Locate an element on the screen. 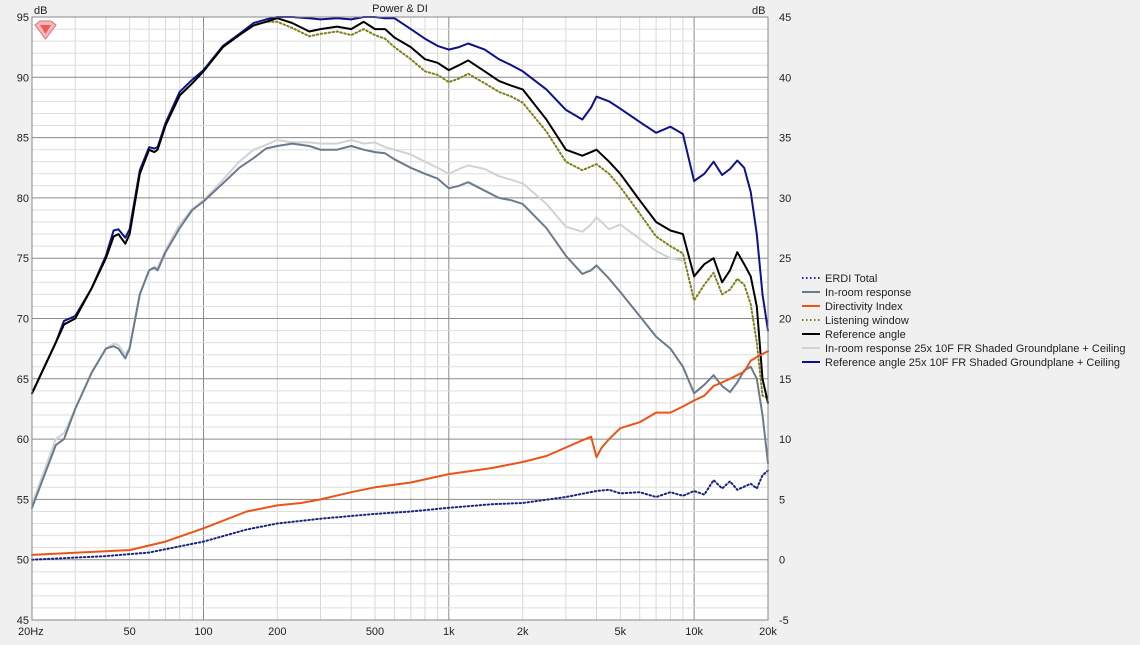 The height and width of the screenshot is (645, 1140). x-tick-label: 20Hz is located at coordinates (31, 632).